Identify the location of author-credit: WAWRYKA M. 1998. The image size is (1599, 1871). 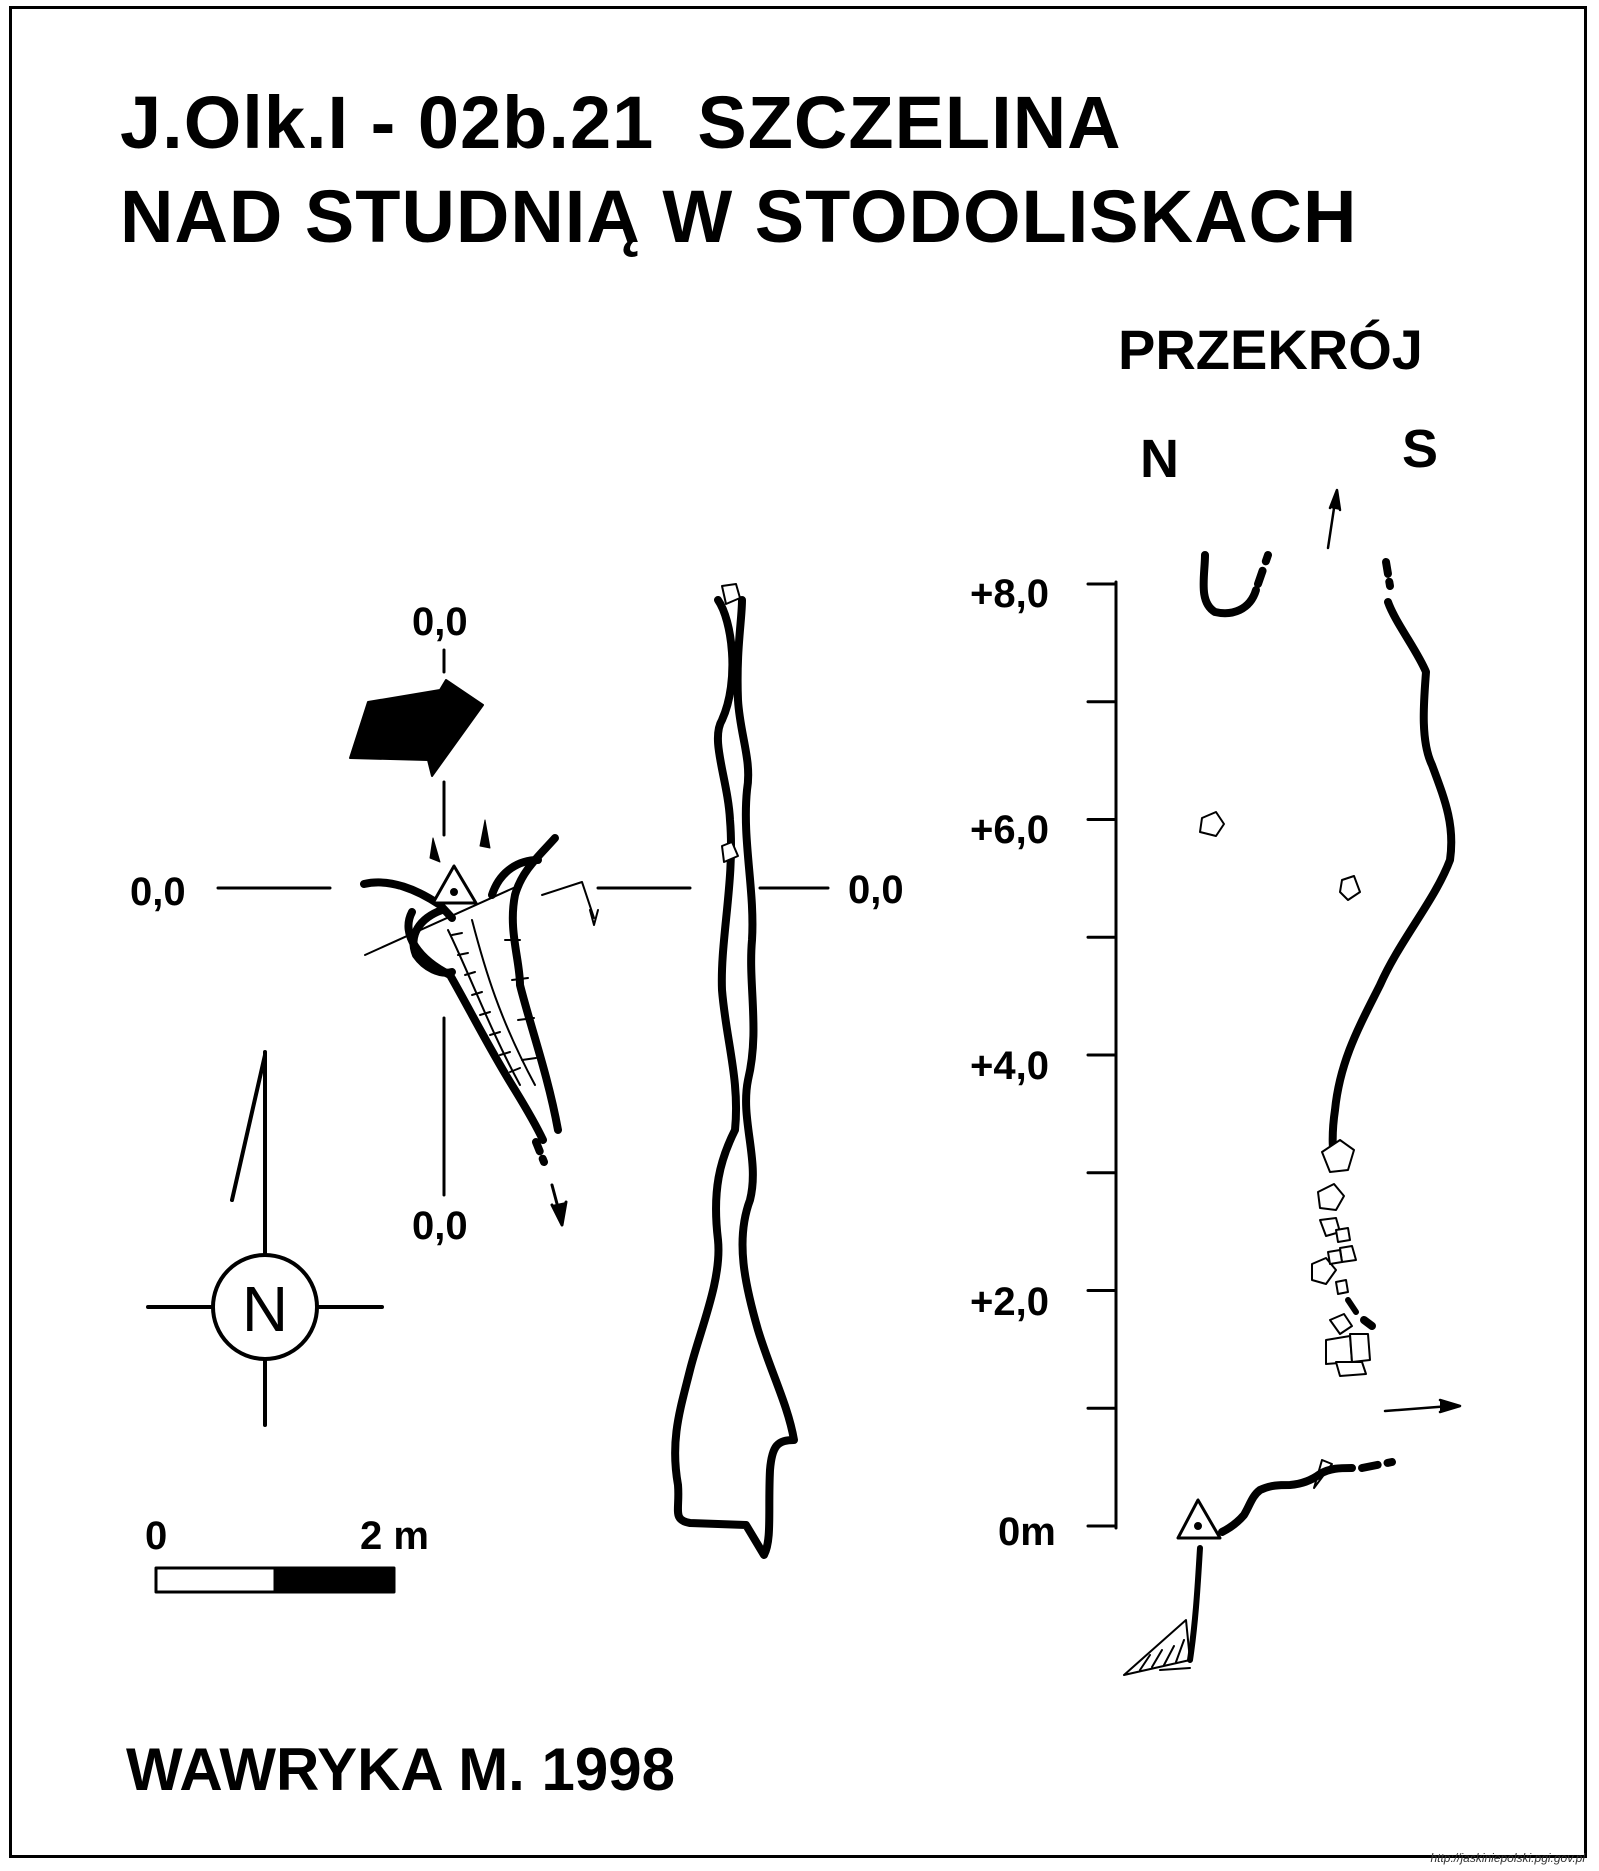
(400, 1769).